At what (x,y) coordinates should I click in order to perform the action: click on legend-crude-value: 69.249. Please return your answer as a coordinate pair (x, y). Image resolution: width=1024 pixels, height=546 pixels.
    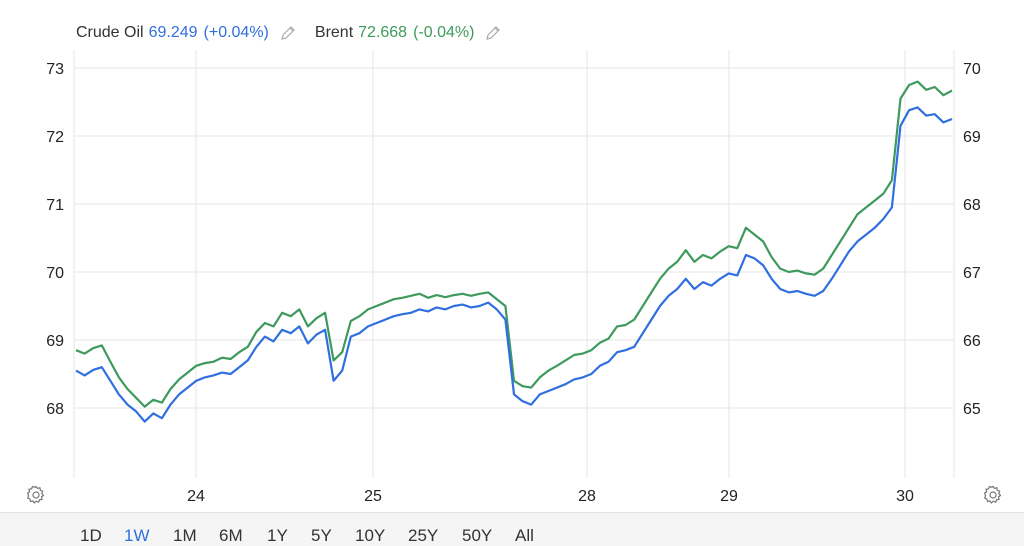
    Looking at the image, I should click on (173, 32).